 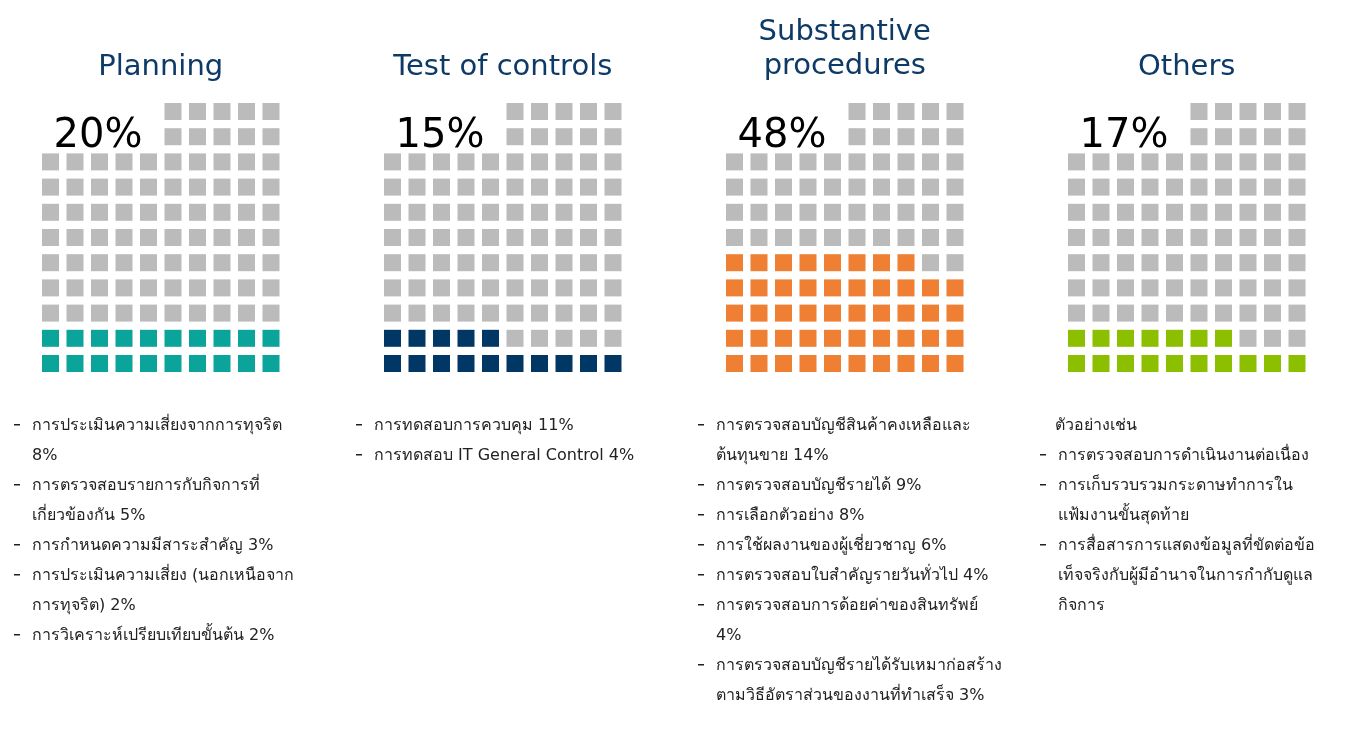 What do you see at coordinates (843, 440) in the screenshot?
I see `text: การตรวจสอบบัญชีสินค้าคงเหลือและต้นทุนขาย 14%` at bounding box center [843, 440].